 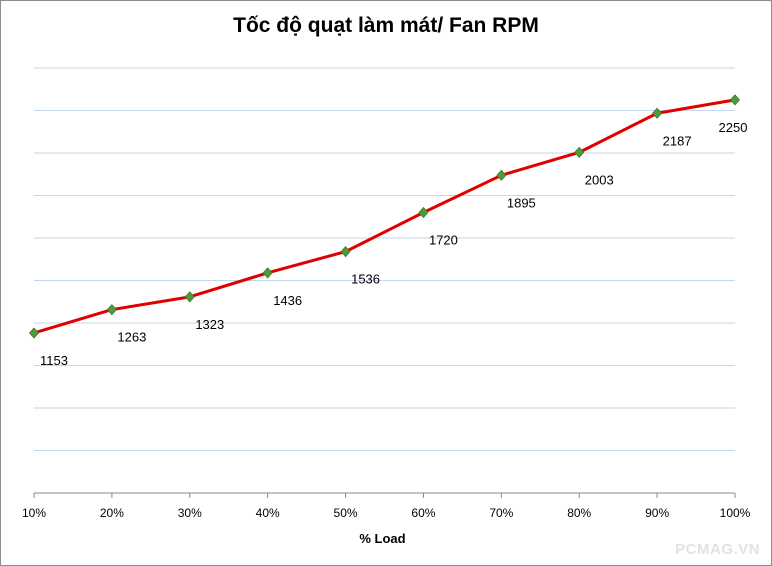 I want to click on x-axis-tick-labels: 10% 20% 30% 40% 50% 60% 70% 80% 90% 100%, so click(x=386, y=513).